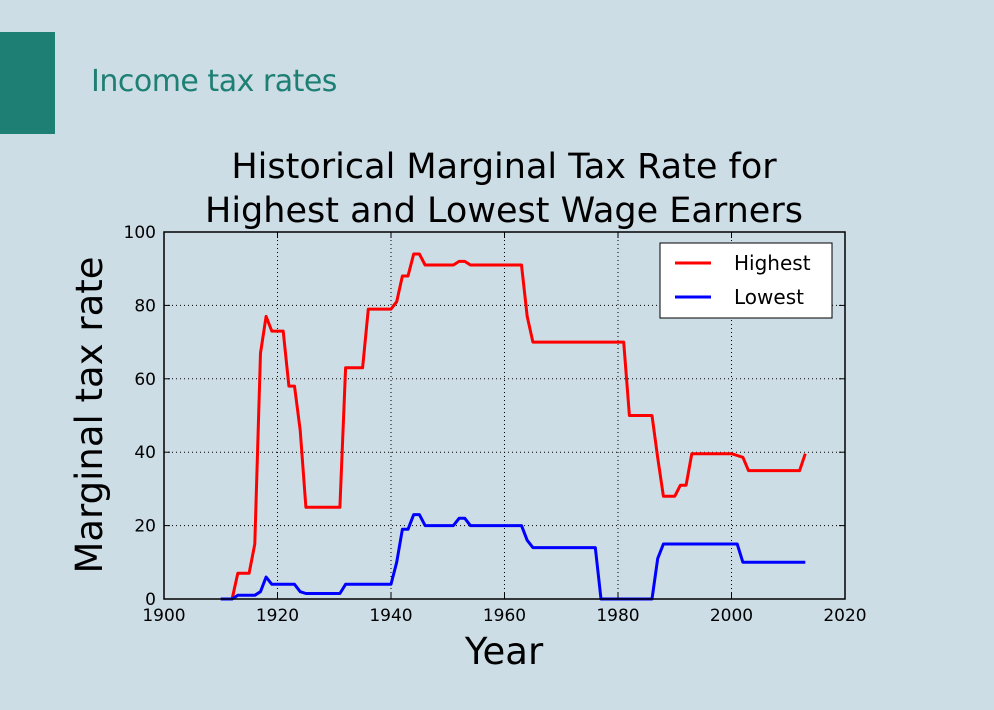  I want to click on x-tick-label: 1940, so click(390, 616).